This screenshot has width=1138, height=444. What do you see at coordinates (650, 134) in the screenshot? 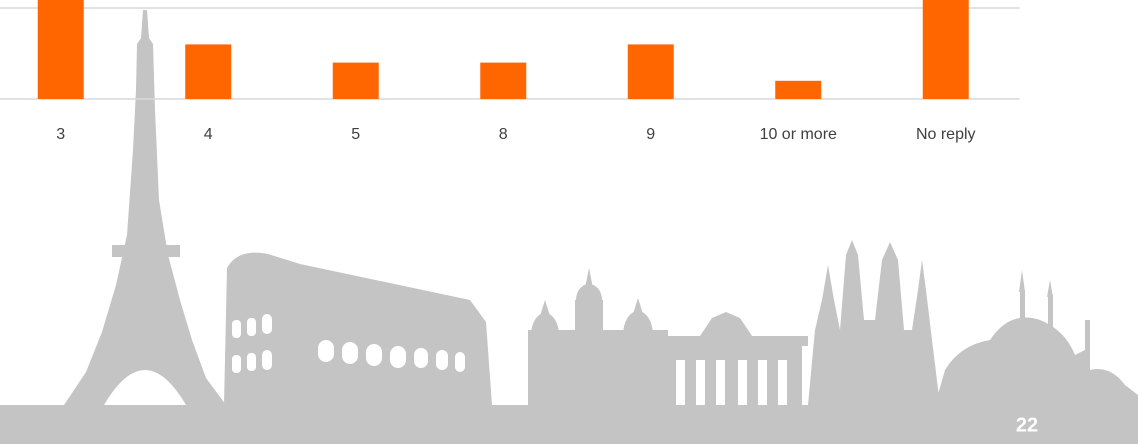
I see `x-tick-label: 9` at bounding box center [650, 134].